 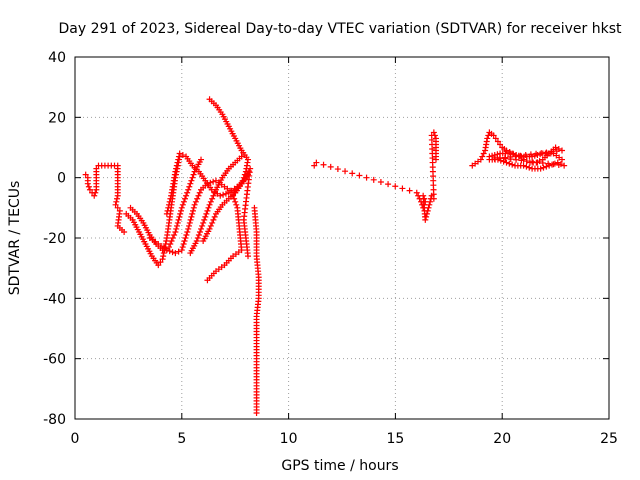 I want to click on y-tick-labels: -80 -60 -40 -20 0 20 40, so click(x=54, y=239).